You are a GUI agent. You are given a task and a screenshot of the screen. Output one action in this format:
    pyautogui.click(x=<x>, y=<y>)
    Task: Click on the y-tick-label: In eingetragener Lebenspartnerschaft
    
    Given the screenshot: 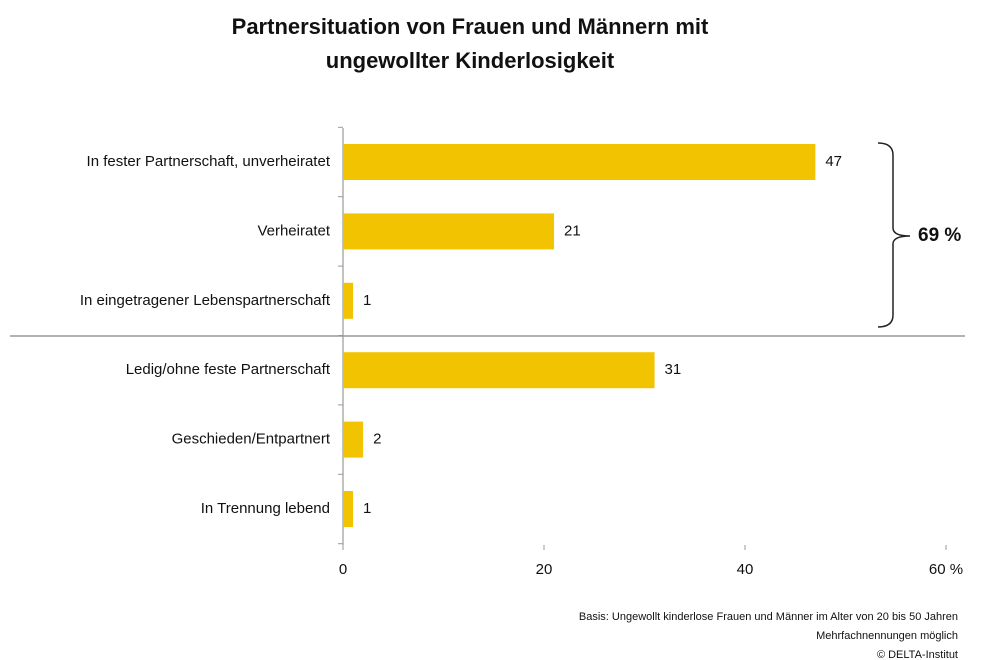 What is the action you would take?
    pyautogui.click(x=205, y=300)
    